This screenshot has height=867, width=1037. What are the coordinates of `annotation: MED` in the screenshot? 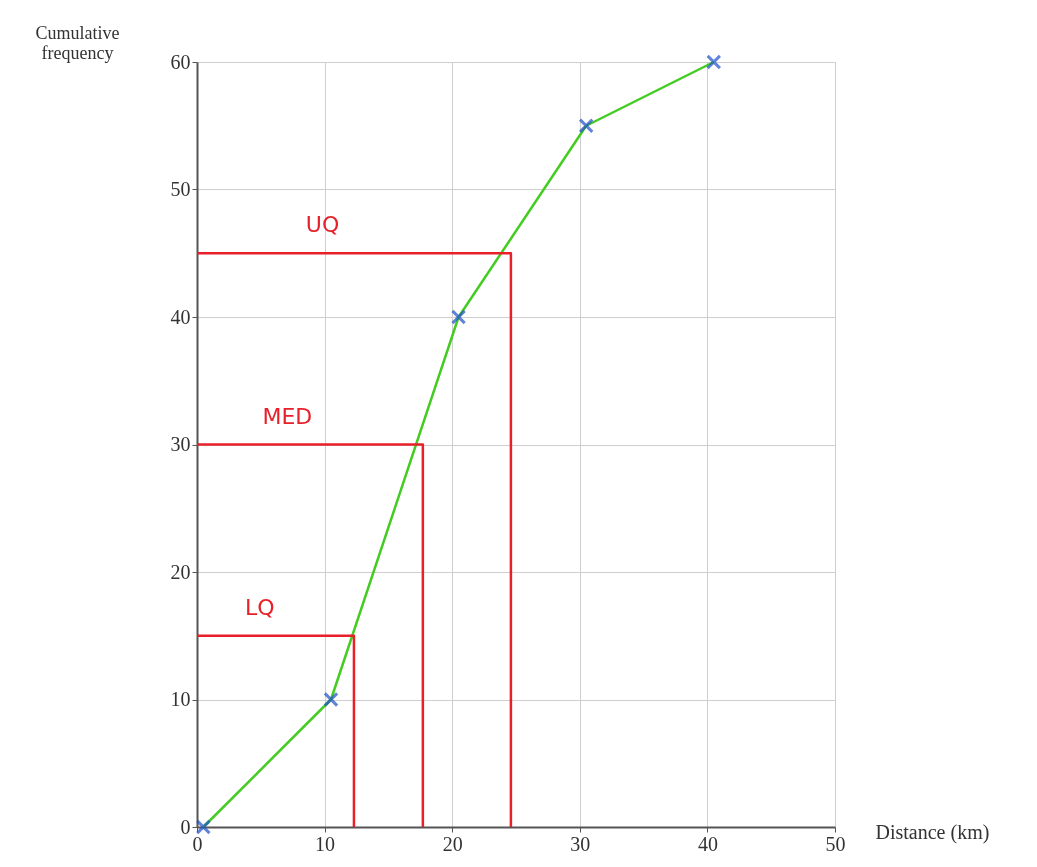 It's located at (287, 416).